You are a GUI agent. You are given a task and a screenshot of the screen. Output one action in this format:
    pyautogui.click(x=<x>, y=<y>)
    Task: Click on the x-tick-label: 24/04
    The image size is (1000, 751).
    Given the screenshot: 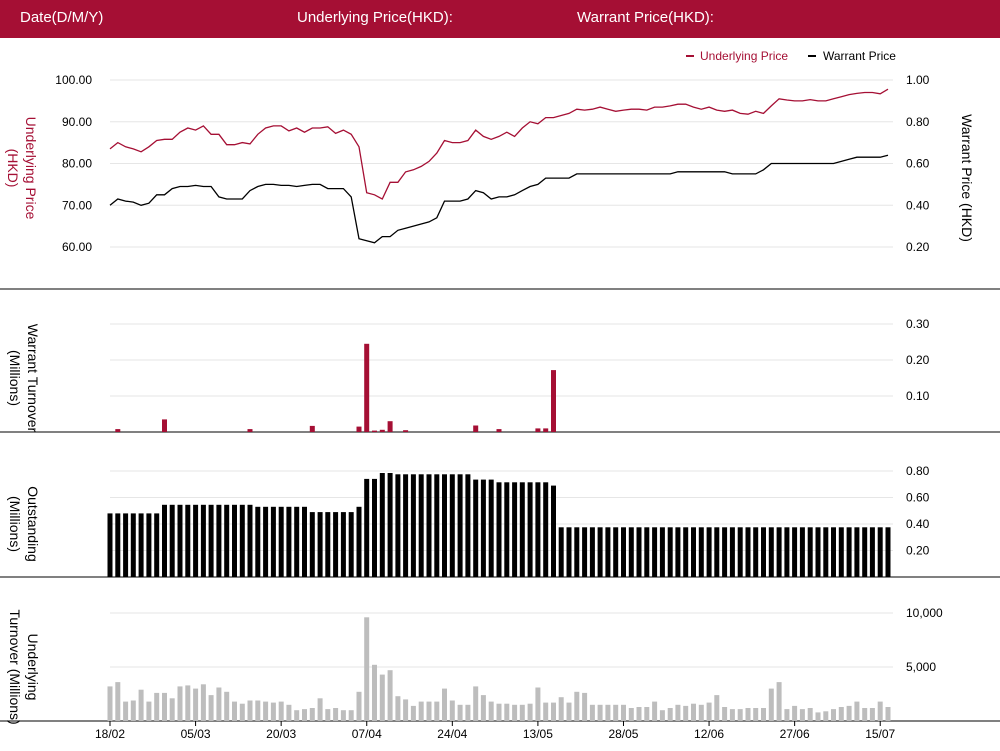 What is the action you would take?
    pyautogui.click(x=452, y=734)
    